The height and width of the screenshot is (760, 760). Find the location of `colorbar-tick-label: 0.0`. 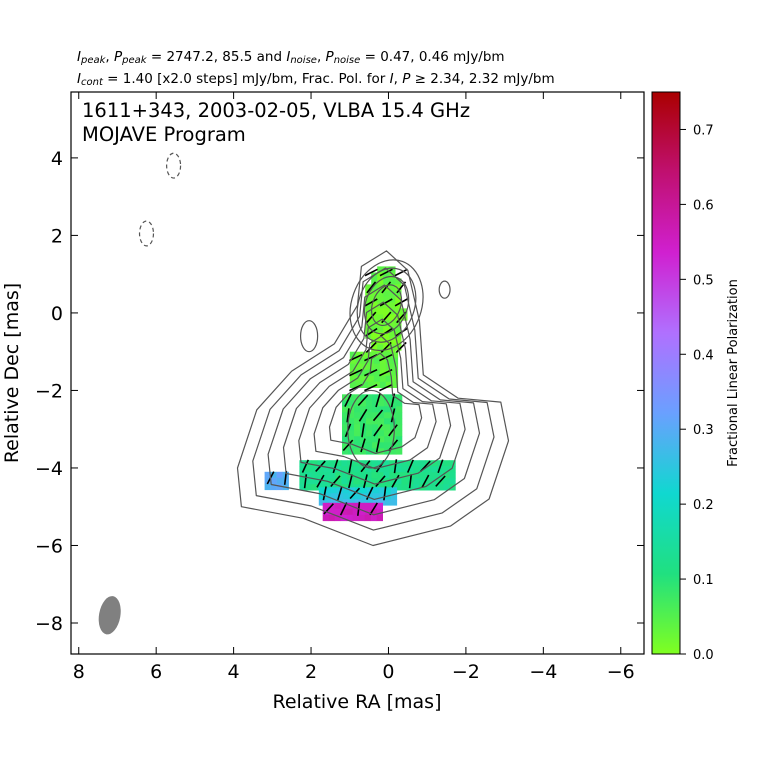

colorbar-tick-label: 0.0 is located at coordinates (703, 655).